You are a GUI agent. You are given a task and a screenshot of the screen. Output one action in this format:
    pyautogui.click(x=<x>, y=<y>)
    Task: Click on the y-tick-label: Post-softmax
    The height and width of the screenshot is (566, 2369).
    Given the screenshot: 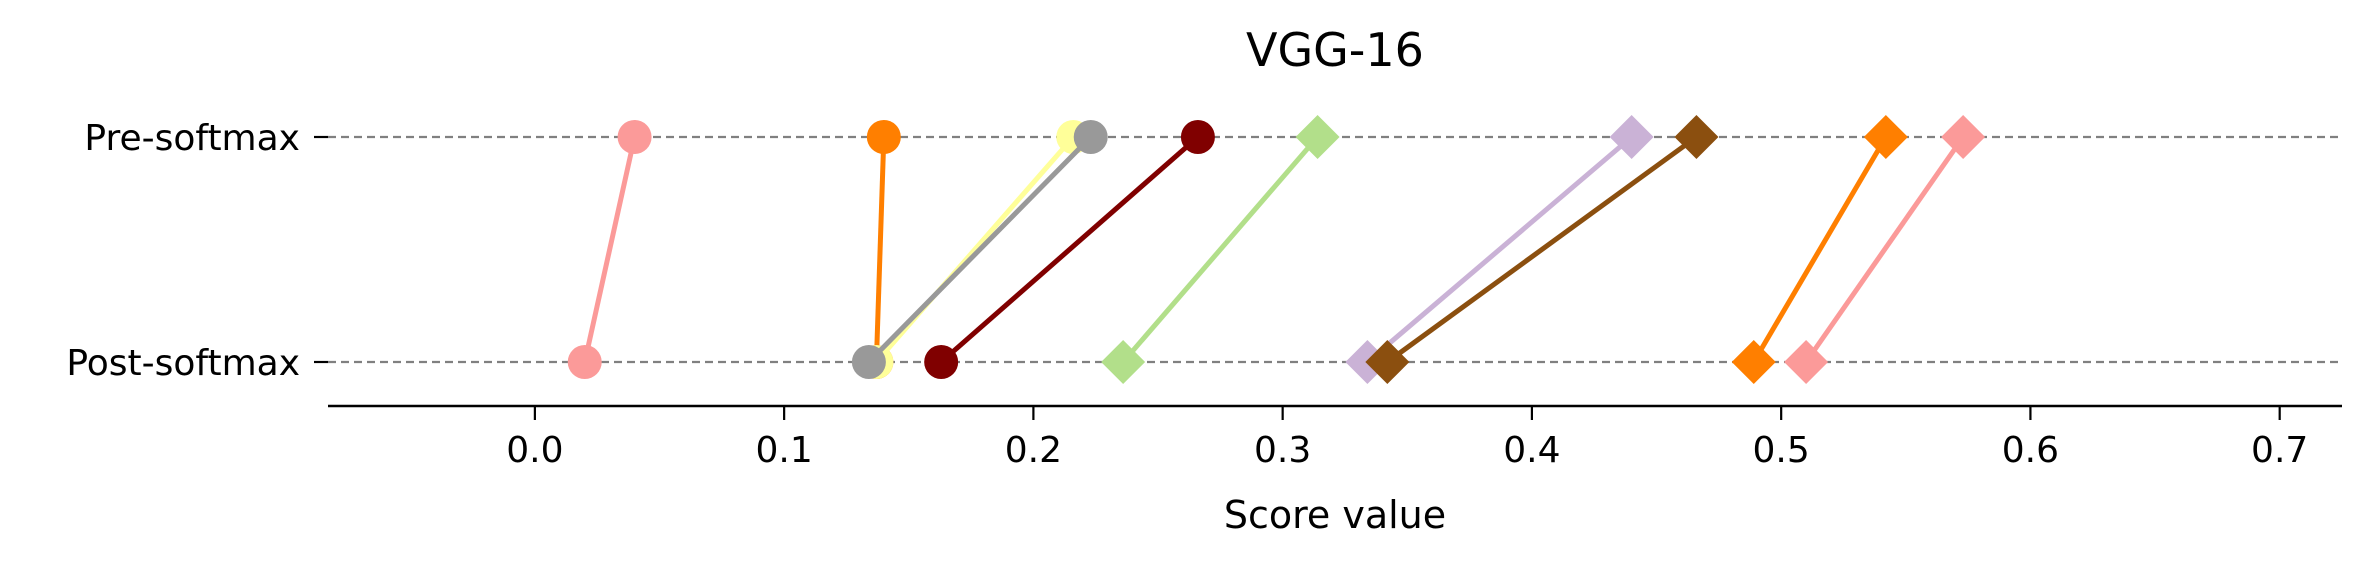 What is the action you would take?
    pyautogui.click(x=183, y=363)
    